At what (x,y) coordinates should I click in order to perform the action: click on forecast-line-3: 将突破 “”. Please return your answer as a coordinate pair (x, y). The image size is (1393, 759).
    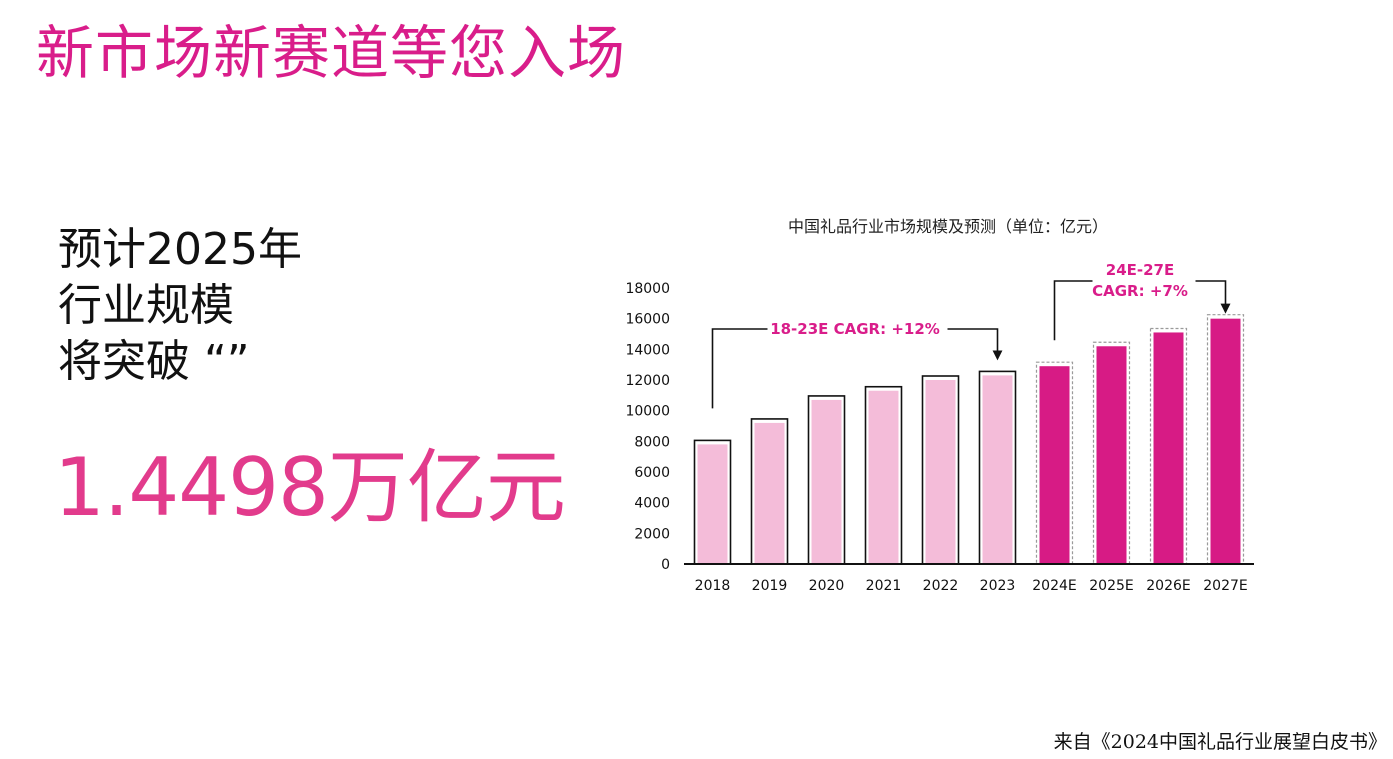
    Looking at the image, I should click on (154, 361).